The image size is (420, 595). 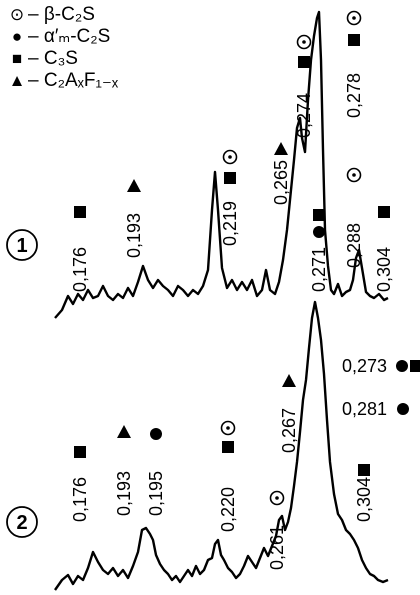 I want to click on filled-circle-icon: ●, so click(x=17, y=36).